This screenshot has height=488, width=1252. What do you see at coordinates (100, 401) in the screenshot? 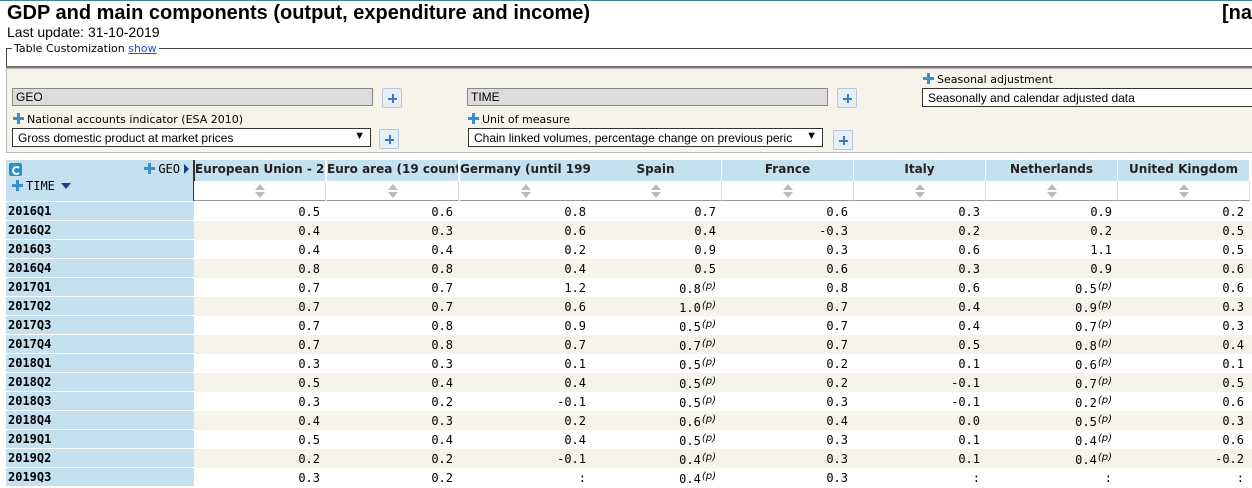
I see `row-header: 2018Q3` at bounding box center [100, 401].